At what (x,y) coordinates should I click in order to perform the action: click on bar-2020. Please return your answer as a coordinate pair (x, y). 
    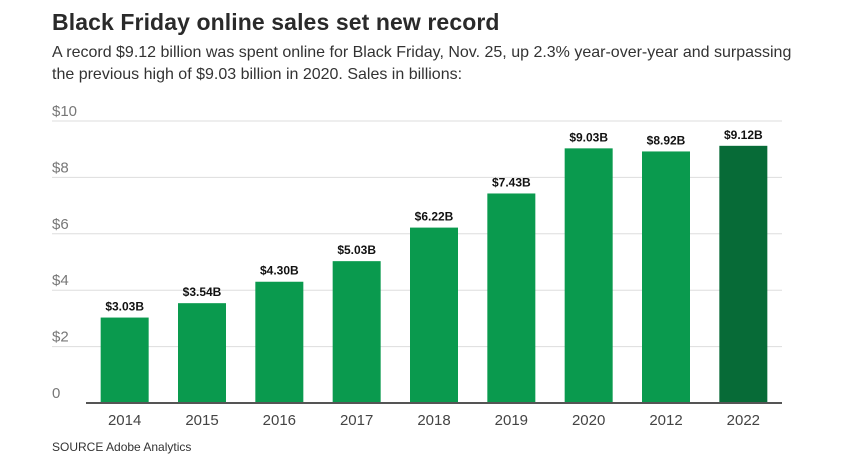
    Looking at the image, I should click on (588, 275).